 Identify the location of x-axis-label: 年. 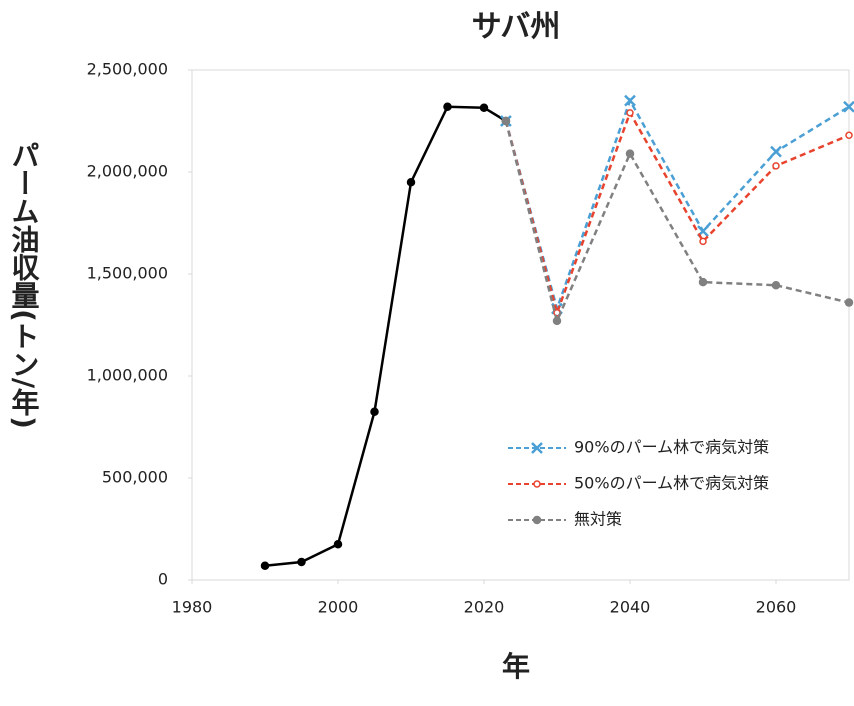
(516, 666).